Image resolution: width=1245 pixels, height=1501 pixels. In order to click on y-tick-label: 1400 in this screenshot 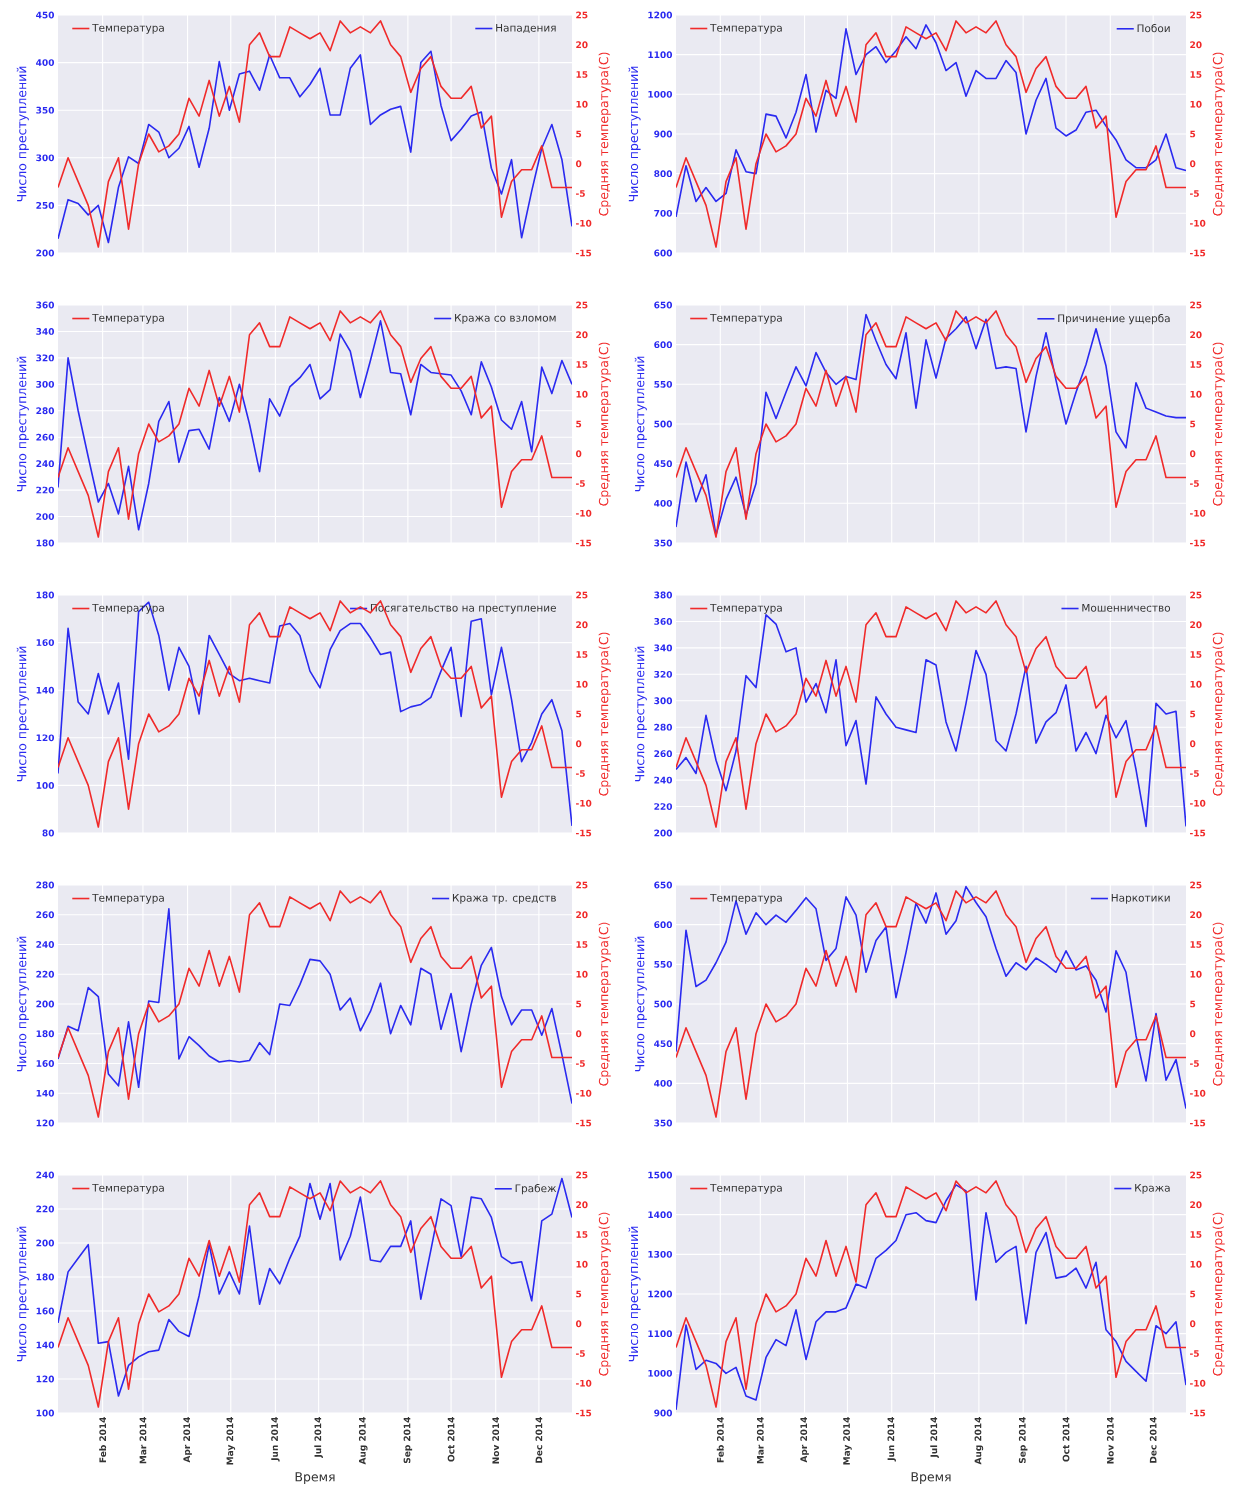, I will do `click(660, 1215)`.